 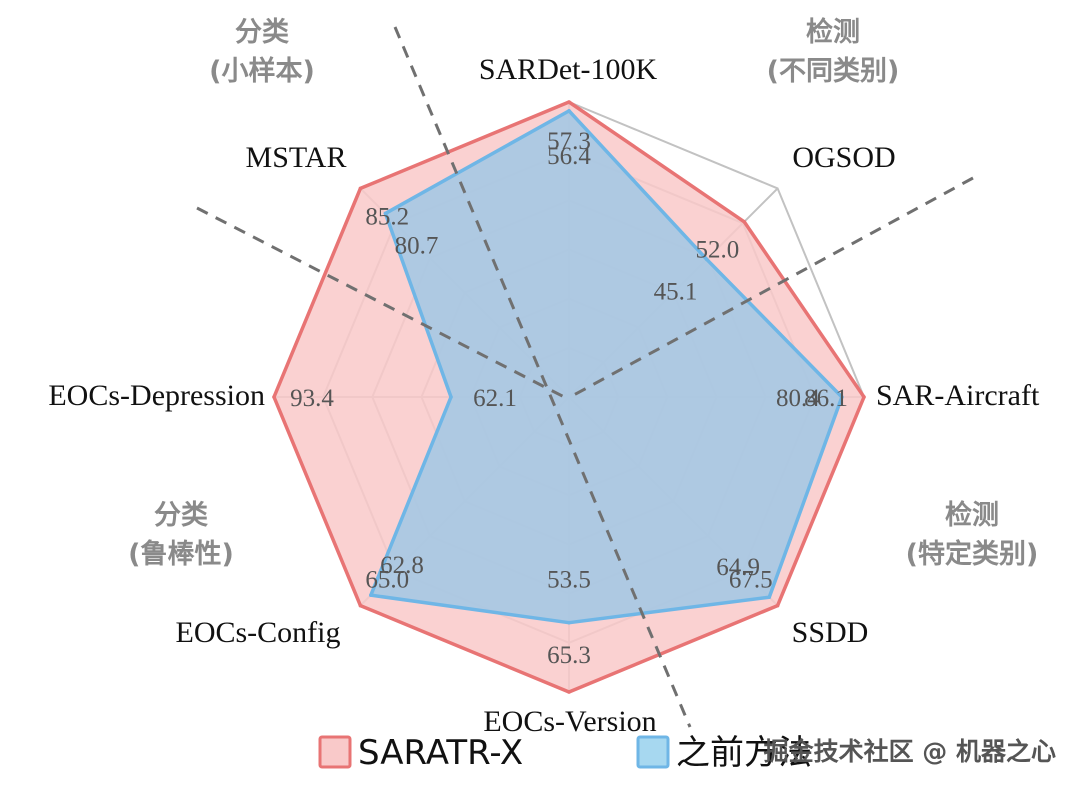 I want to click on previous-method-value-mstar: 80.7, so click(x=417, y=246).